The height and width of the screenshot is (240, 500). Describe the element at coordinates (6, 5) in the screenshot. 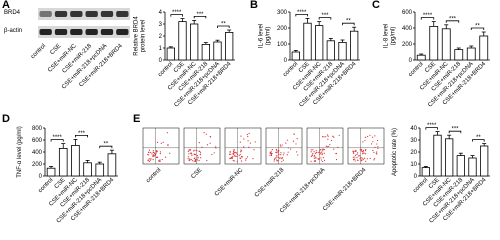

I see `panel-letter: A` at that location.